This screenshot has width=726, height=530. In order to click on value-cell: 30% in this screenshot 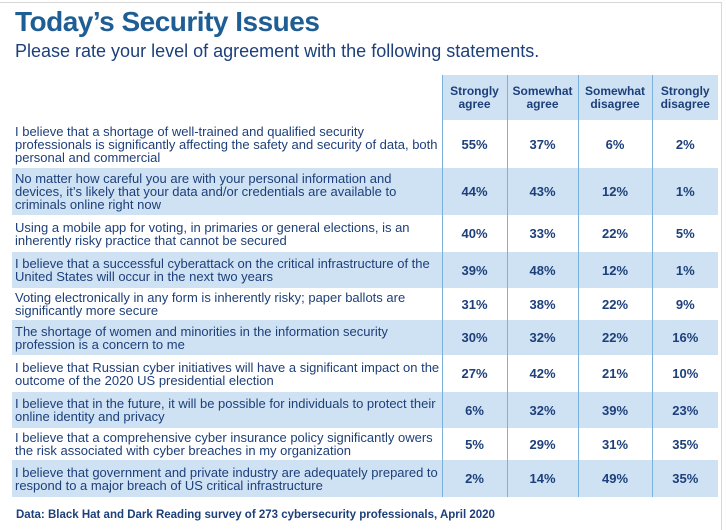, I will do `click(474, 337)`.